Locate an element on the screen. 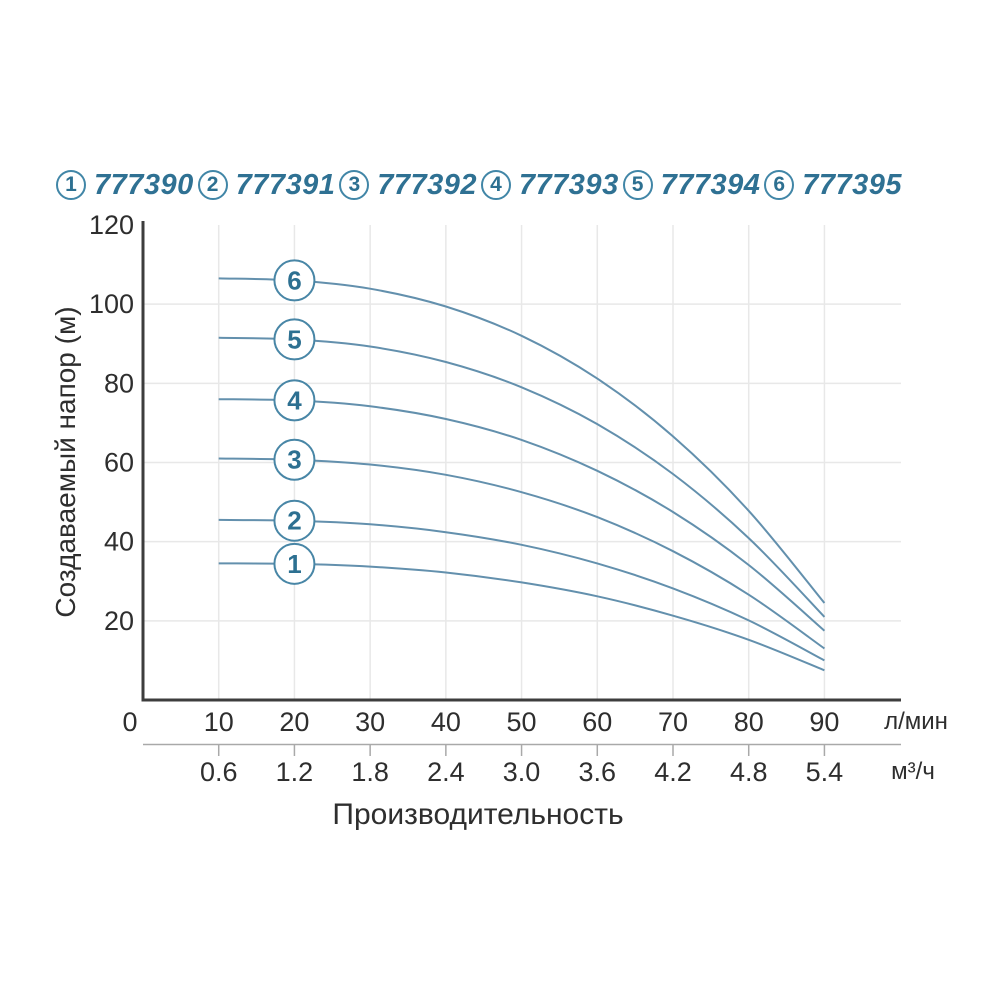 This screenshot has height=1000, width=1000. x-tick-label-secondary: 5.4 is located at coordinates (825, 772).